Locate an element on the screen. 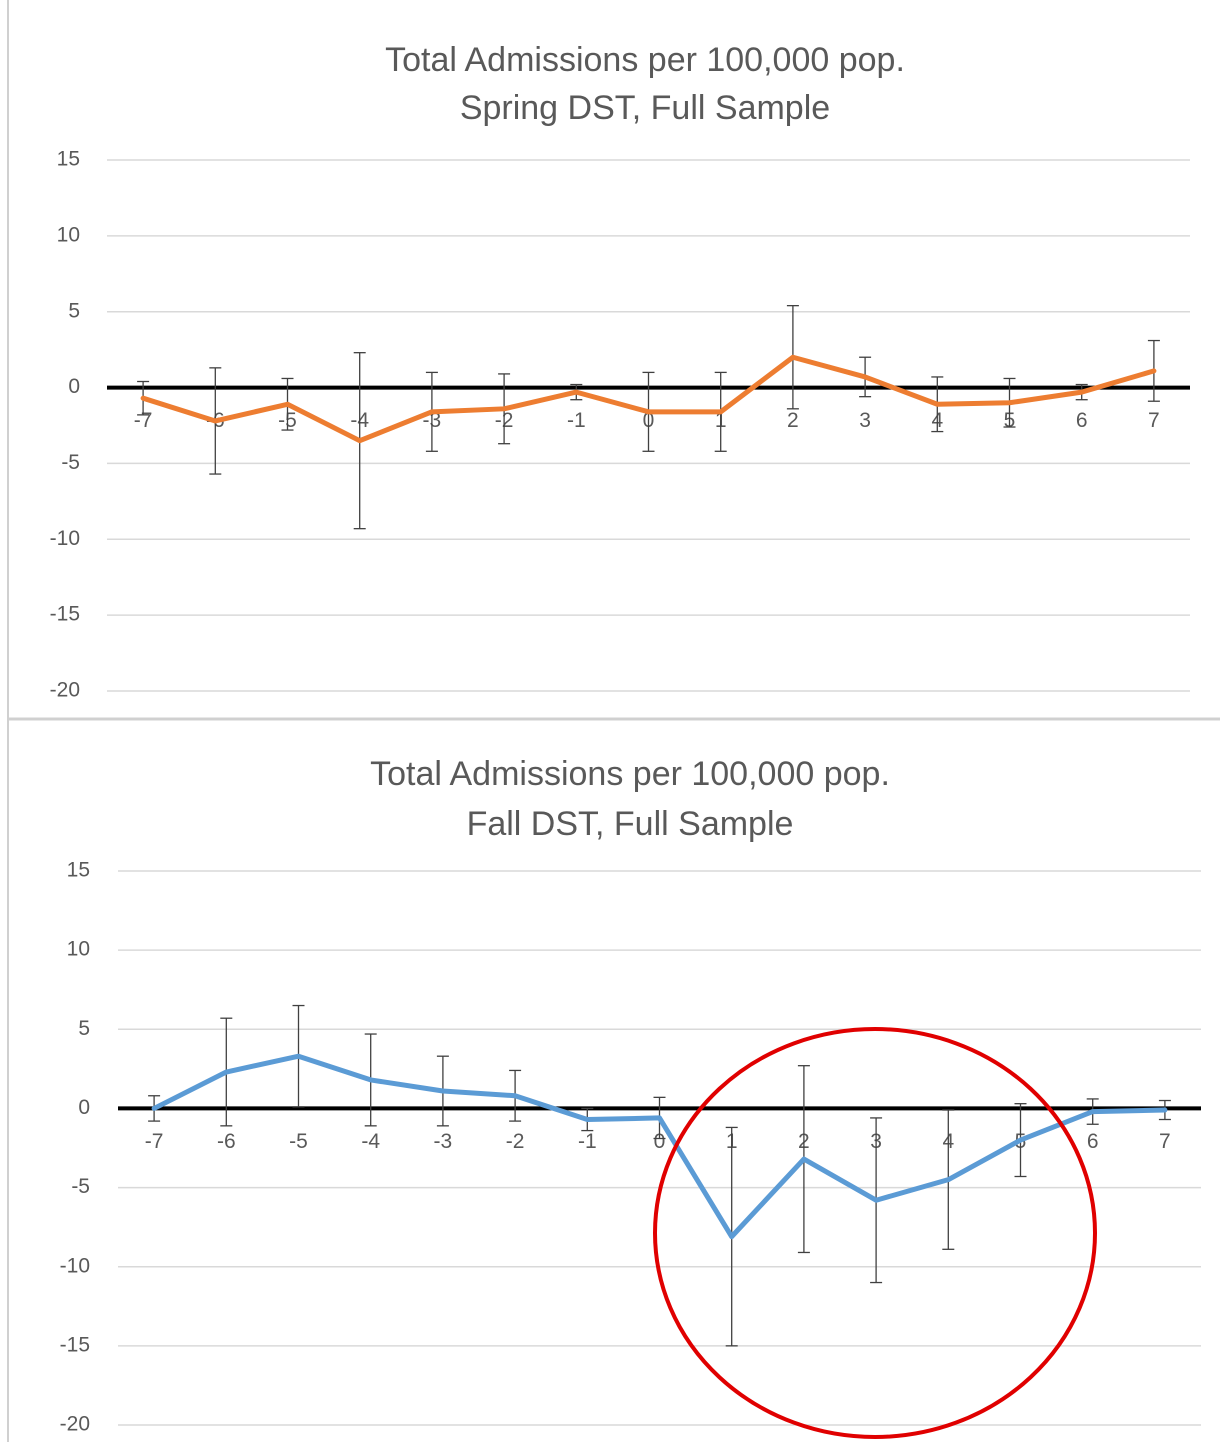 This screenshot has height=1442, width=1220. x-tick-label: 2 is located at coordinates (793, 420).